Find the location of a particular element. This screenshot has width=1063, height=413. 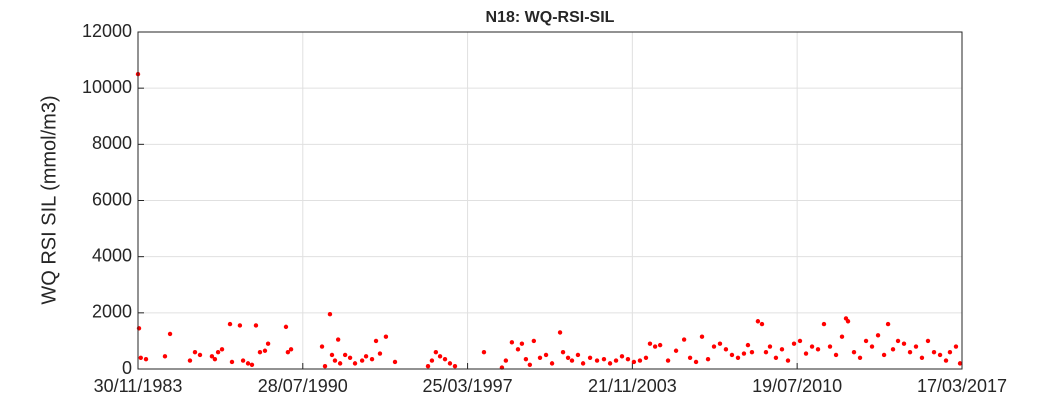

x-tick-label: 17/03/2017 is located at coordinates (962, 386).